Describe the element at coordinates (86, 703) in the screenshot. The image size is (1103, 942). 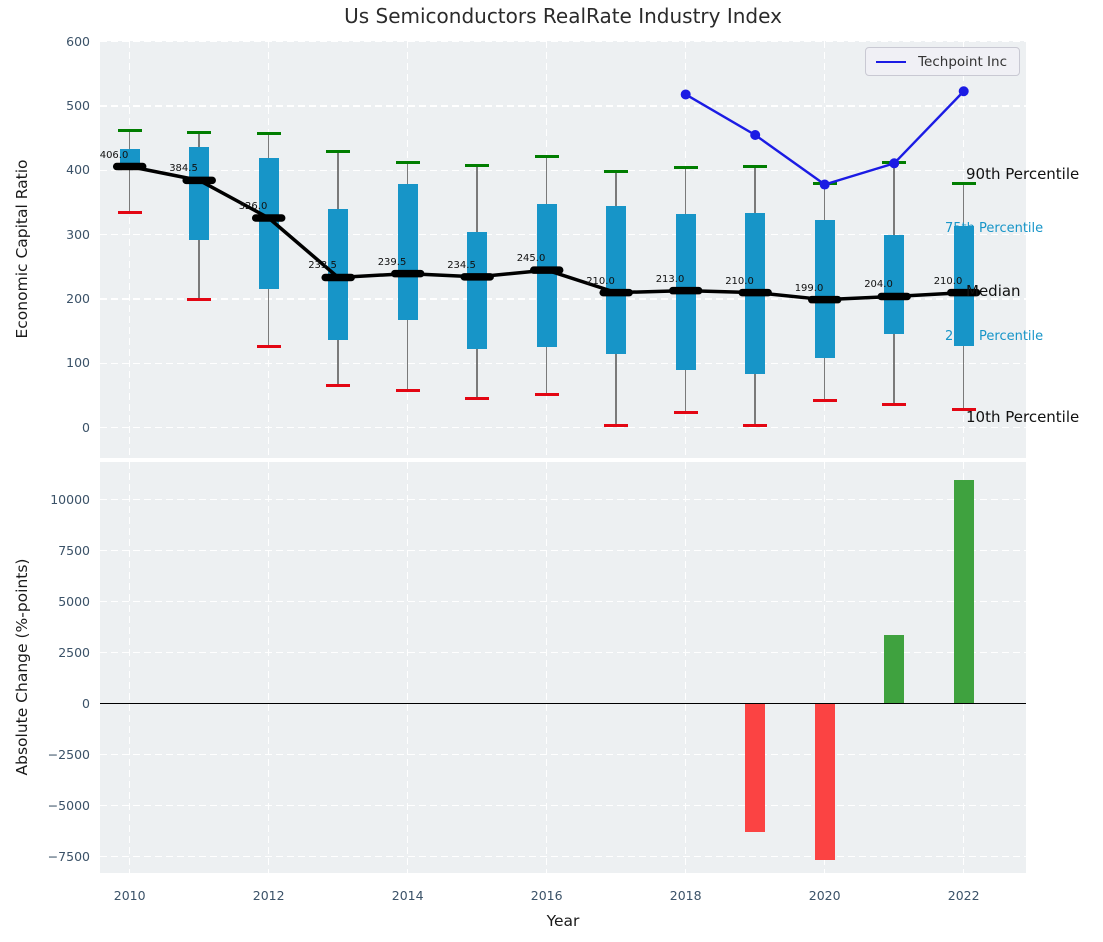
I see `bottom-y-tick-label: 0` at that location.